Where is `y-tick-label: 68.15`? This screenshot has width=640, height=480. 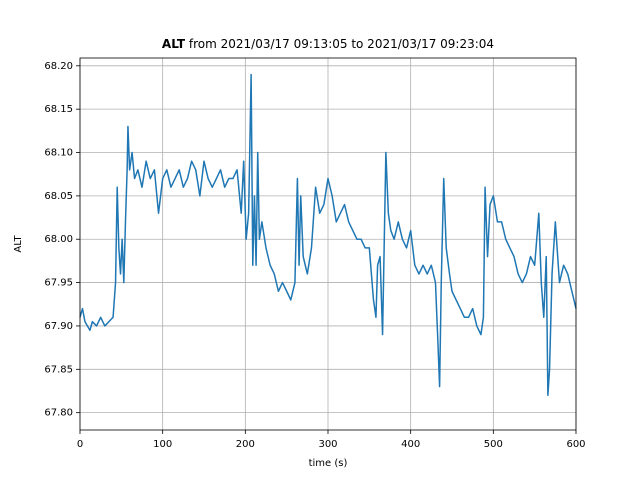
y-tick-label: 68.15 is located at coordinates (58, 109).